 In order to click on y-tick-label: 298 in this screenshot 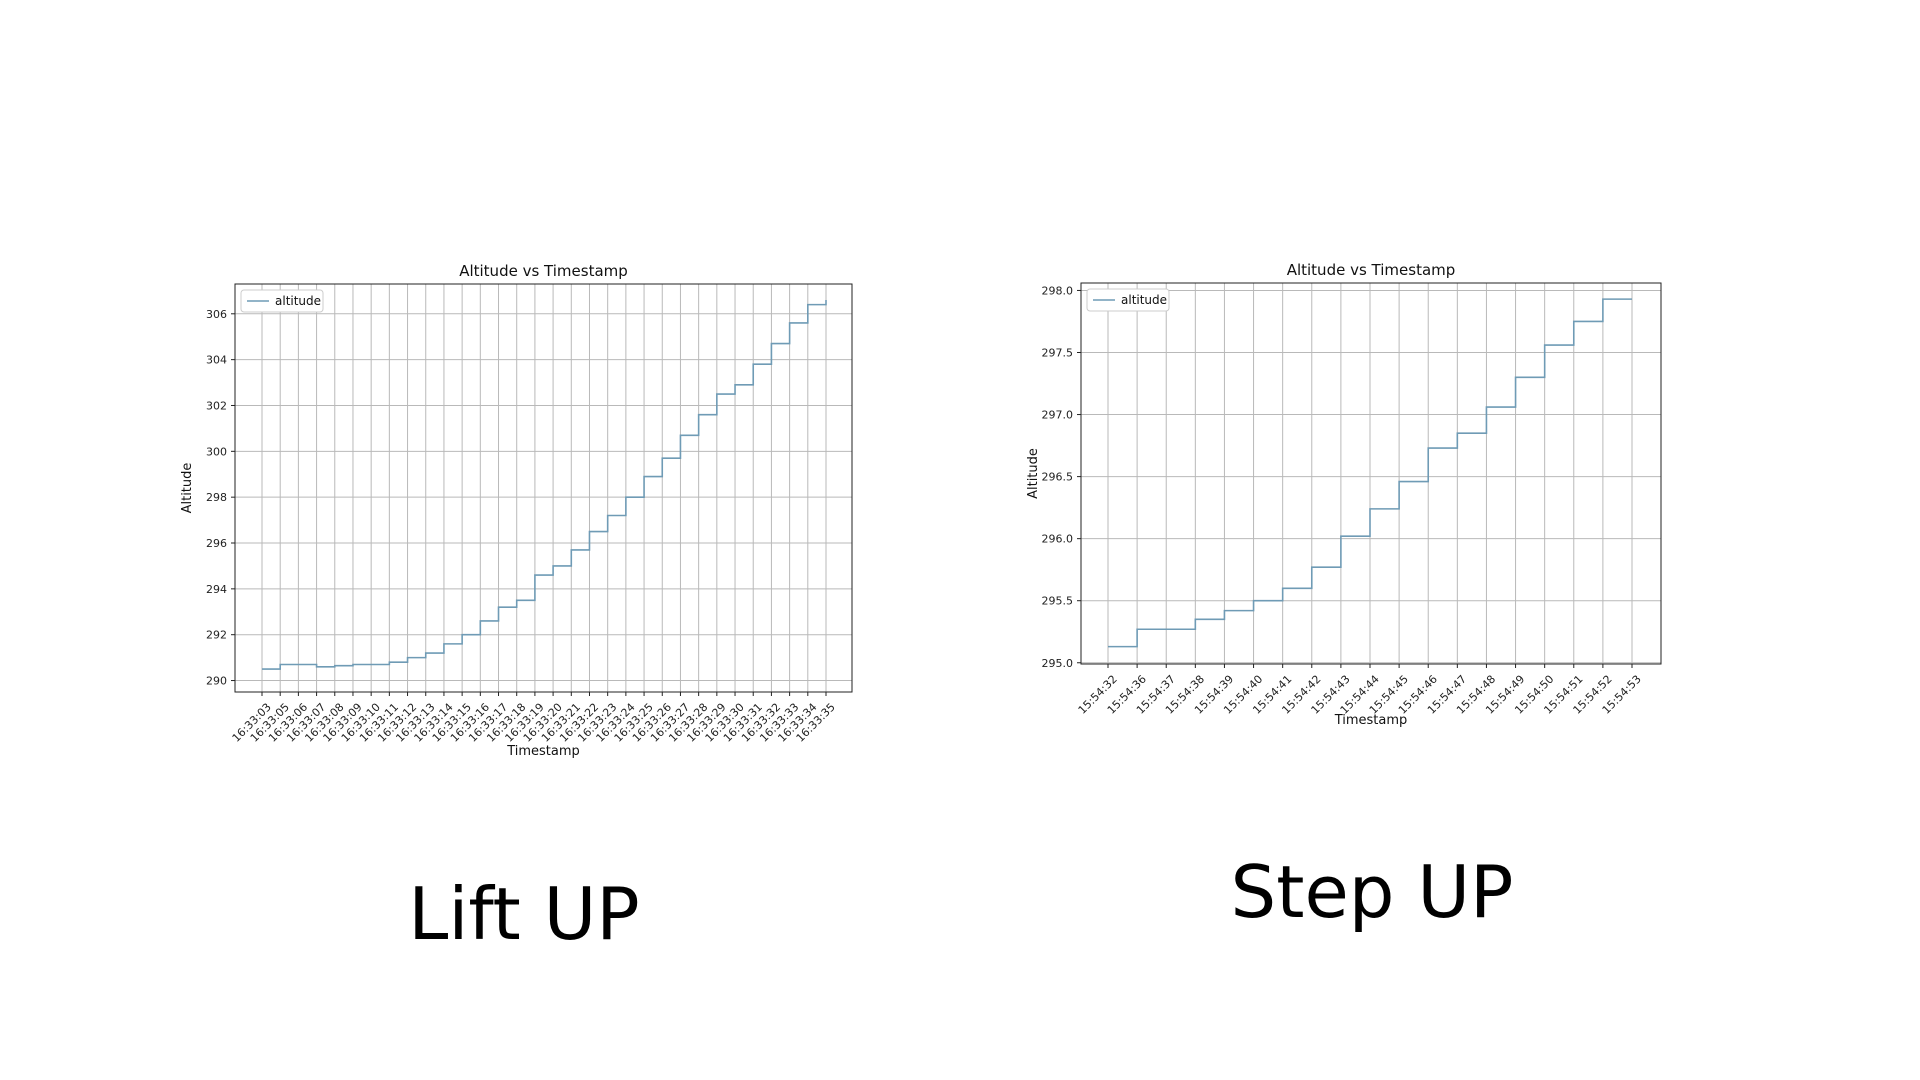, I will do `click(216, 497)`.